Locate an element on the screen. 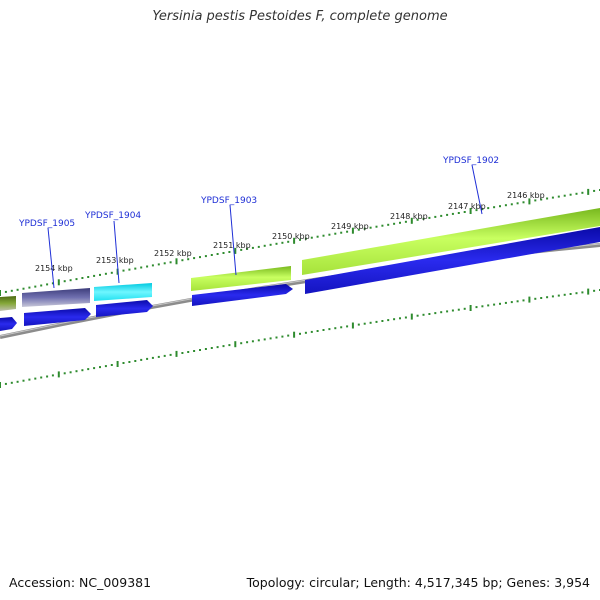 The image size is (600, 600). gene-label: YPDSF_1905 is located at coordinates (46, 224).